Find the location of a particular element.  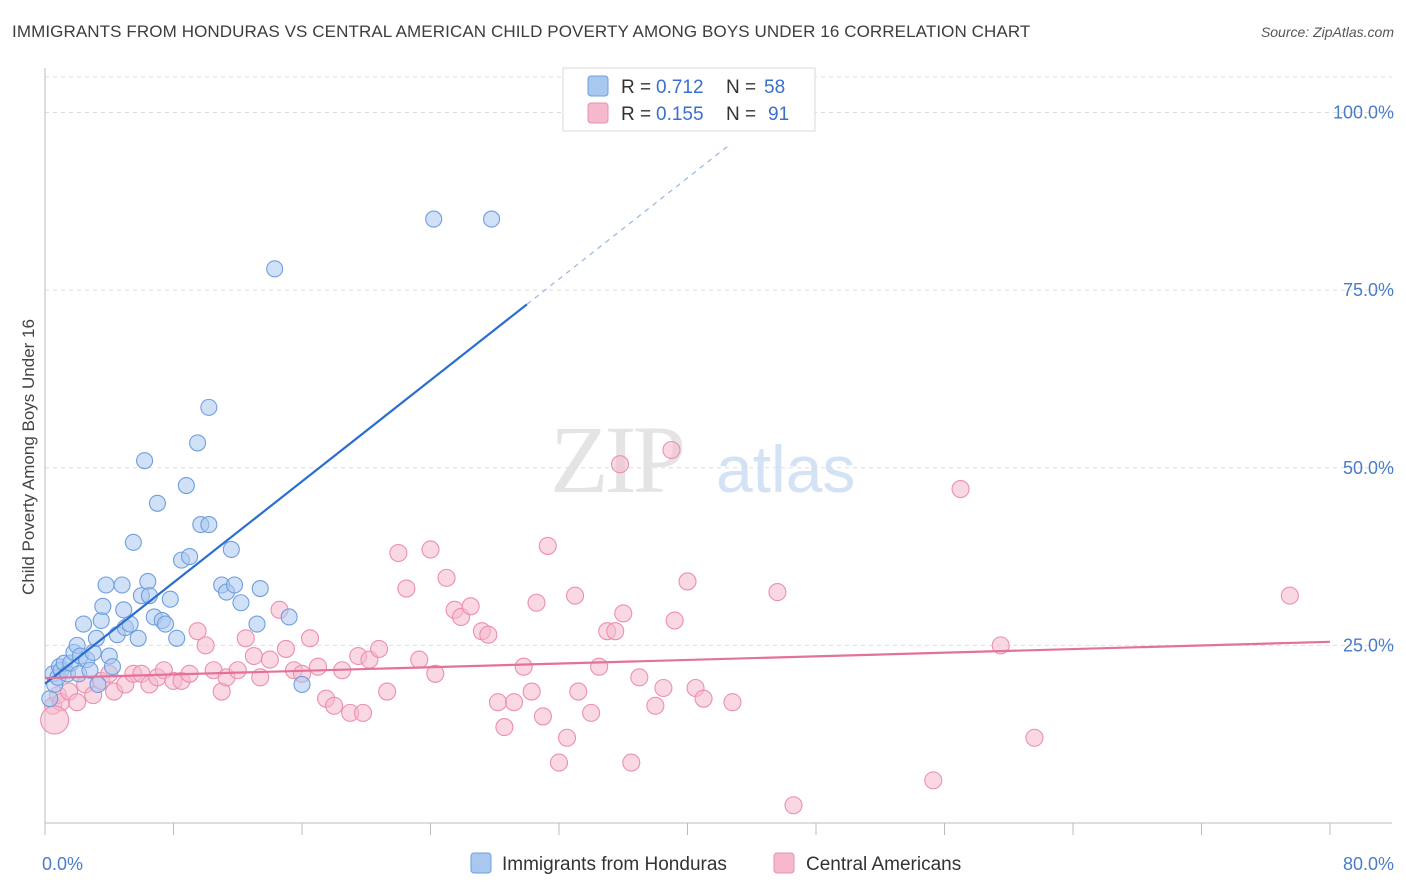

watermark: ZIP atlas is located at coordinates (702, 459).